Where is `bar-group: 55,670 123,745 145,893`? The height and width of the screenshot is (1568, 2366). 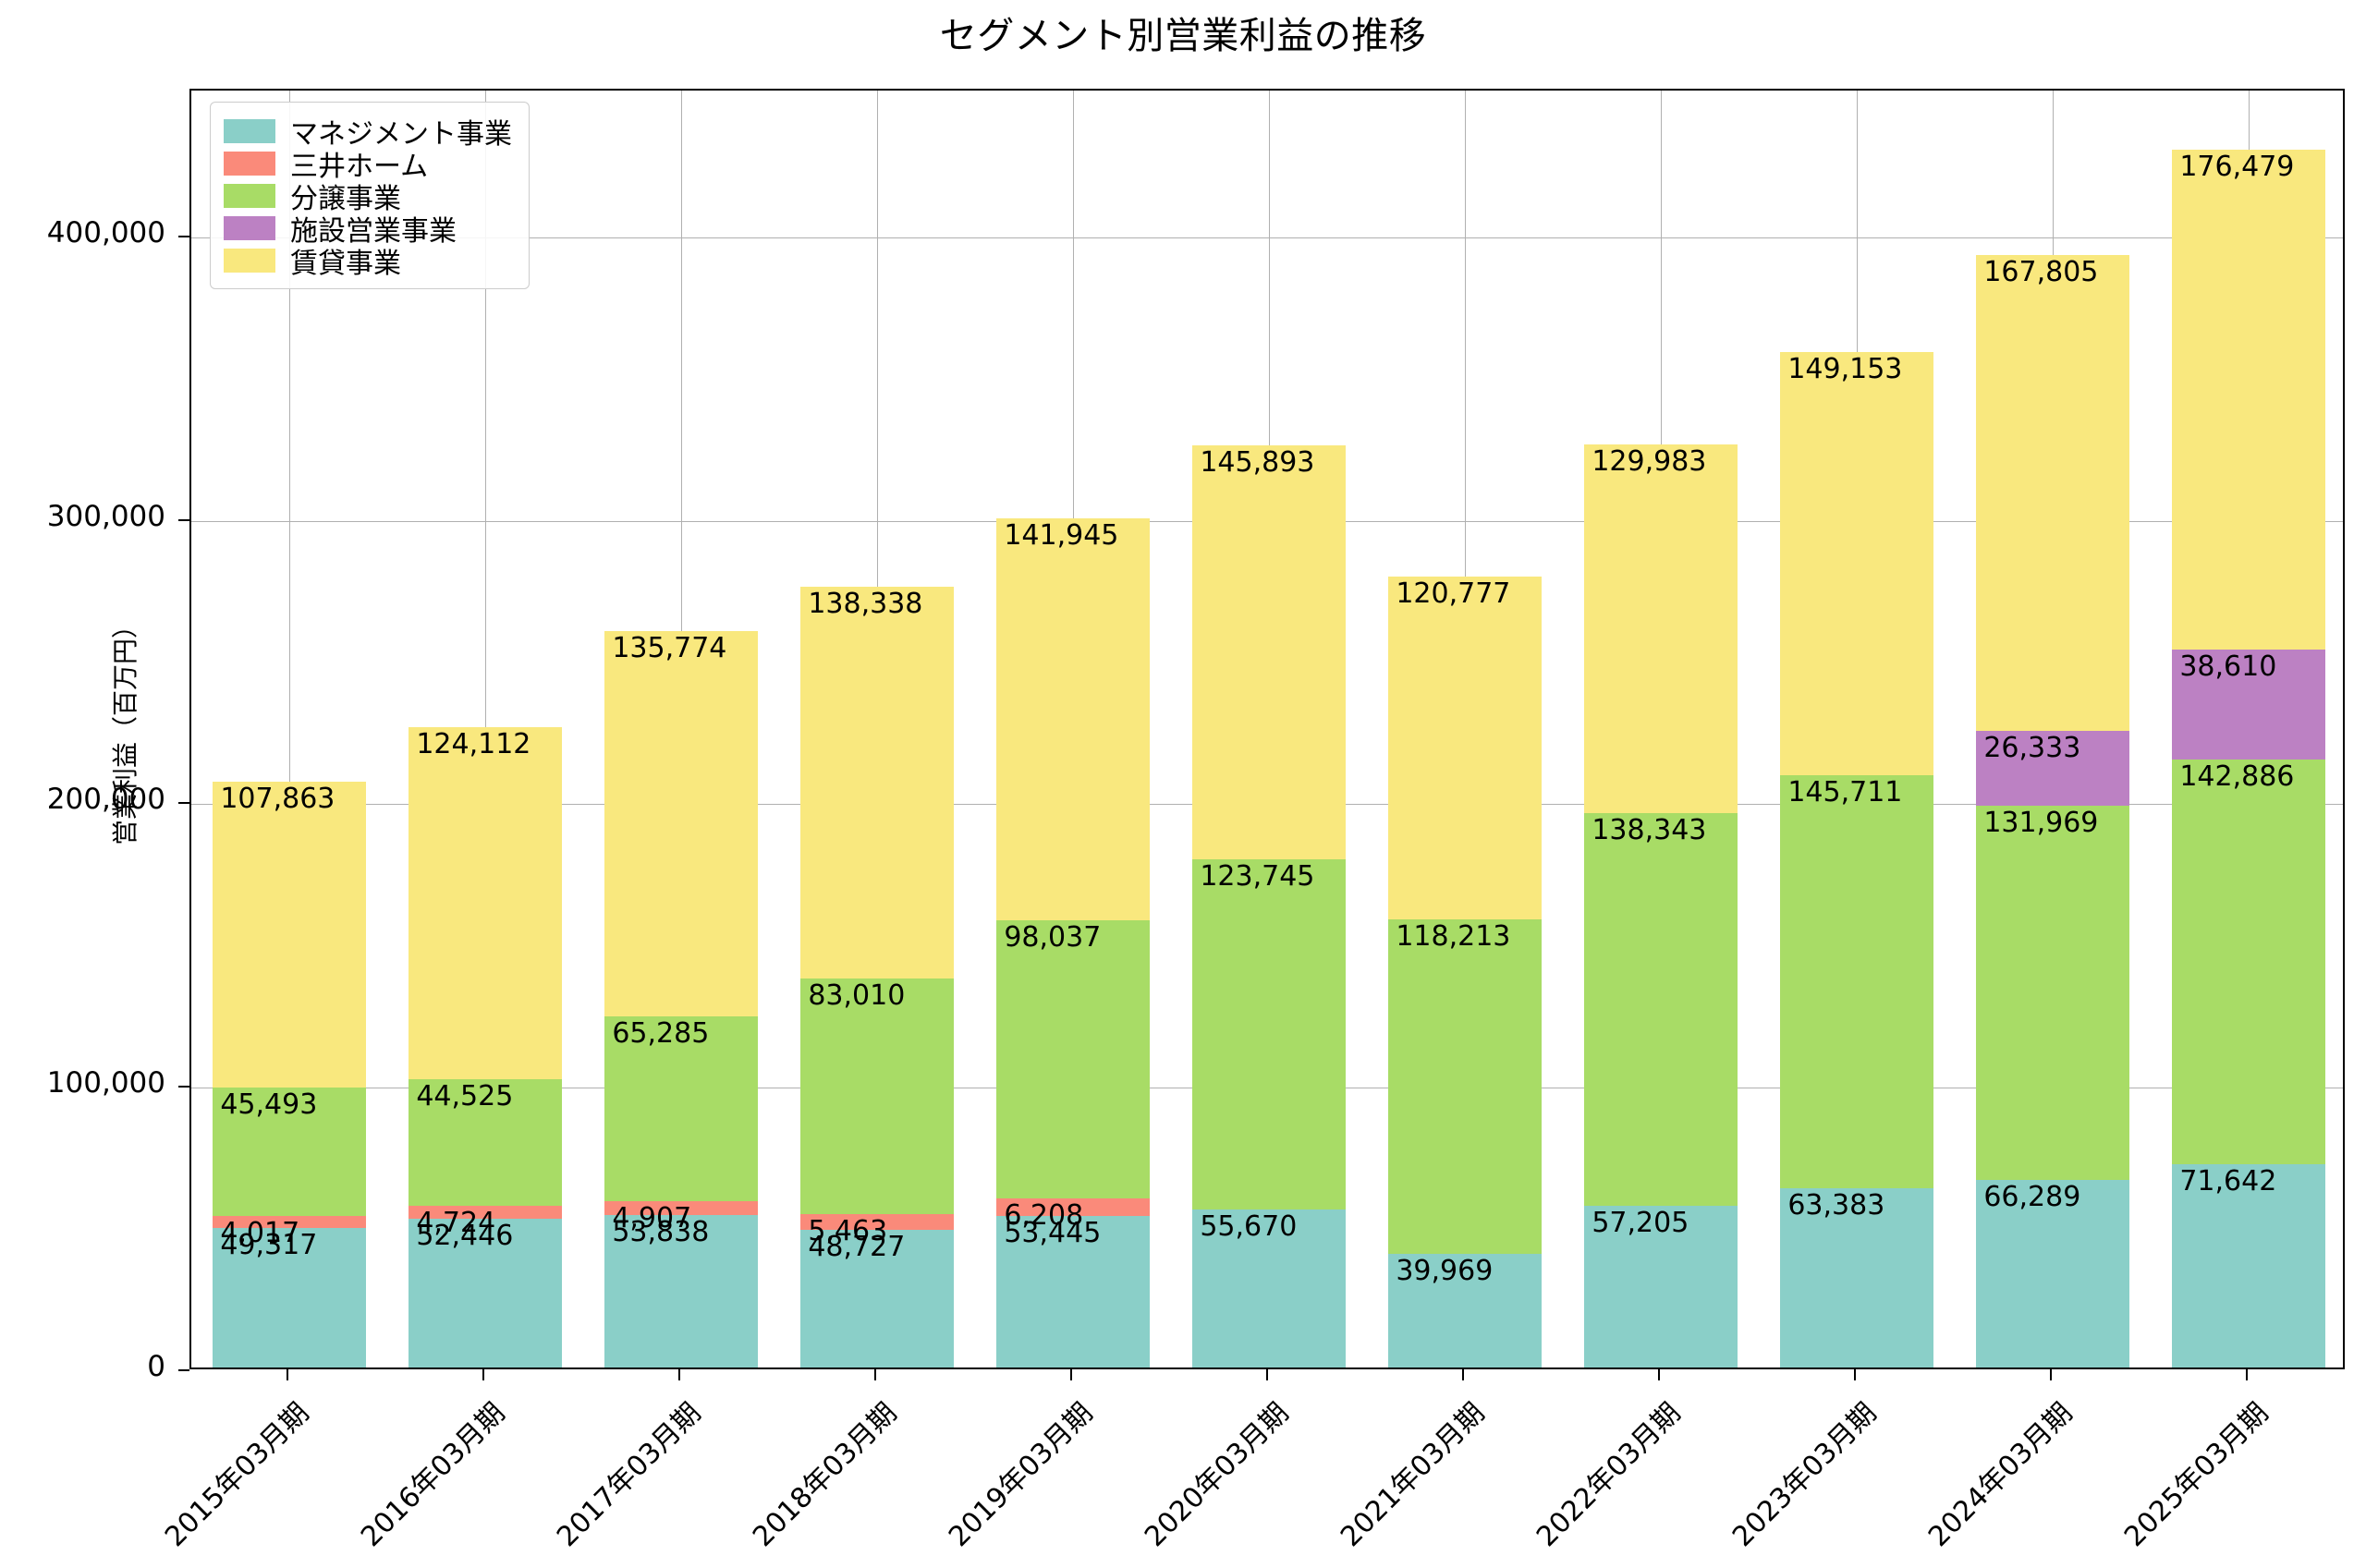
bar-group: 55,670 123,745 145,893 is located at coordinates (1269, 727).